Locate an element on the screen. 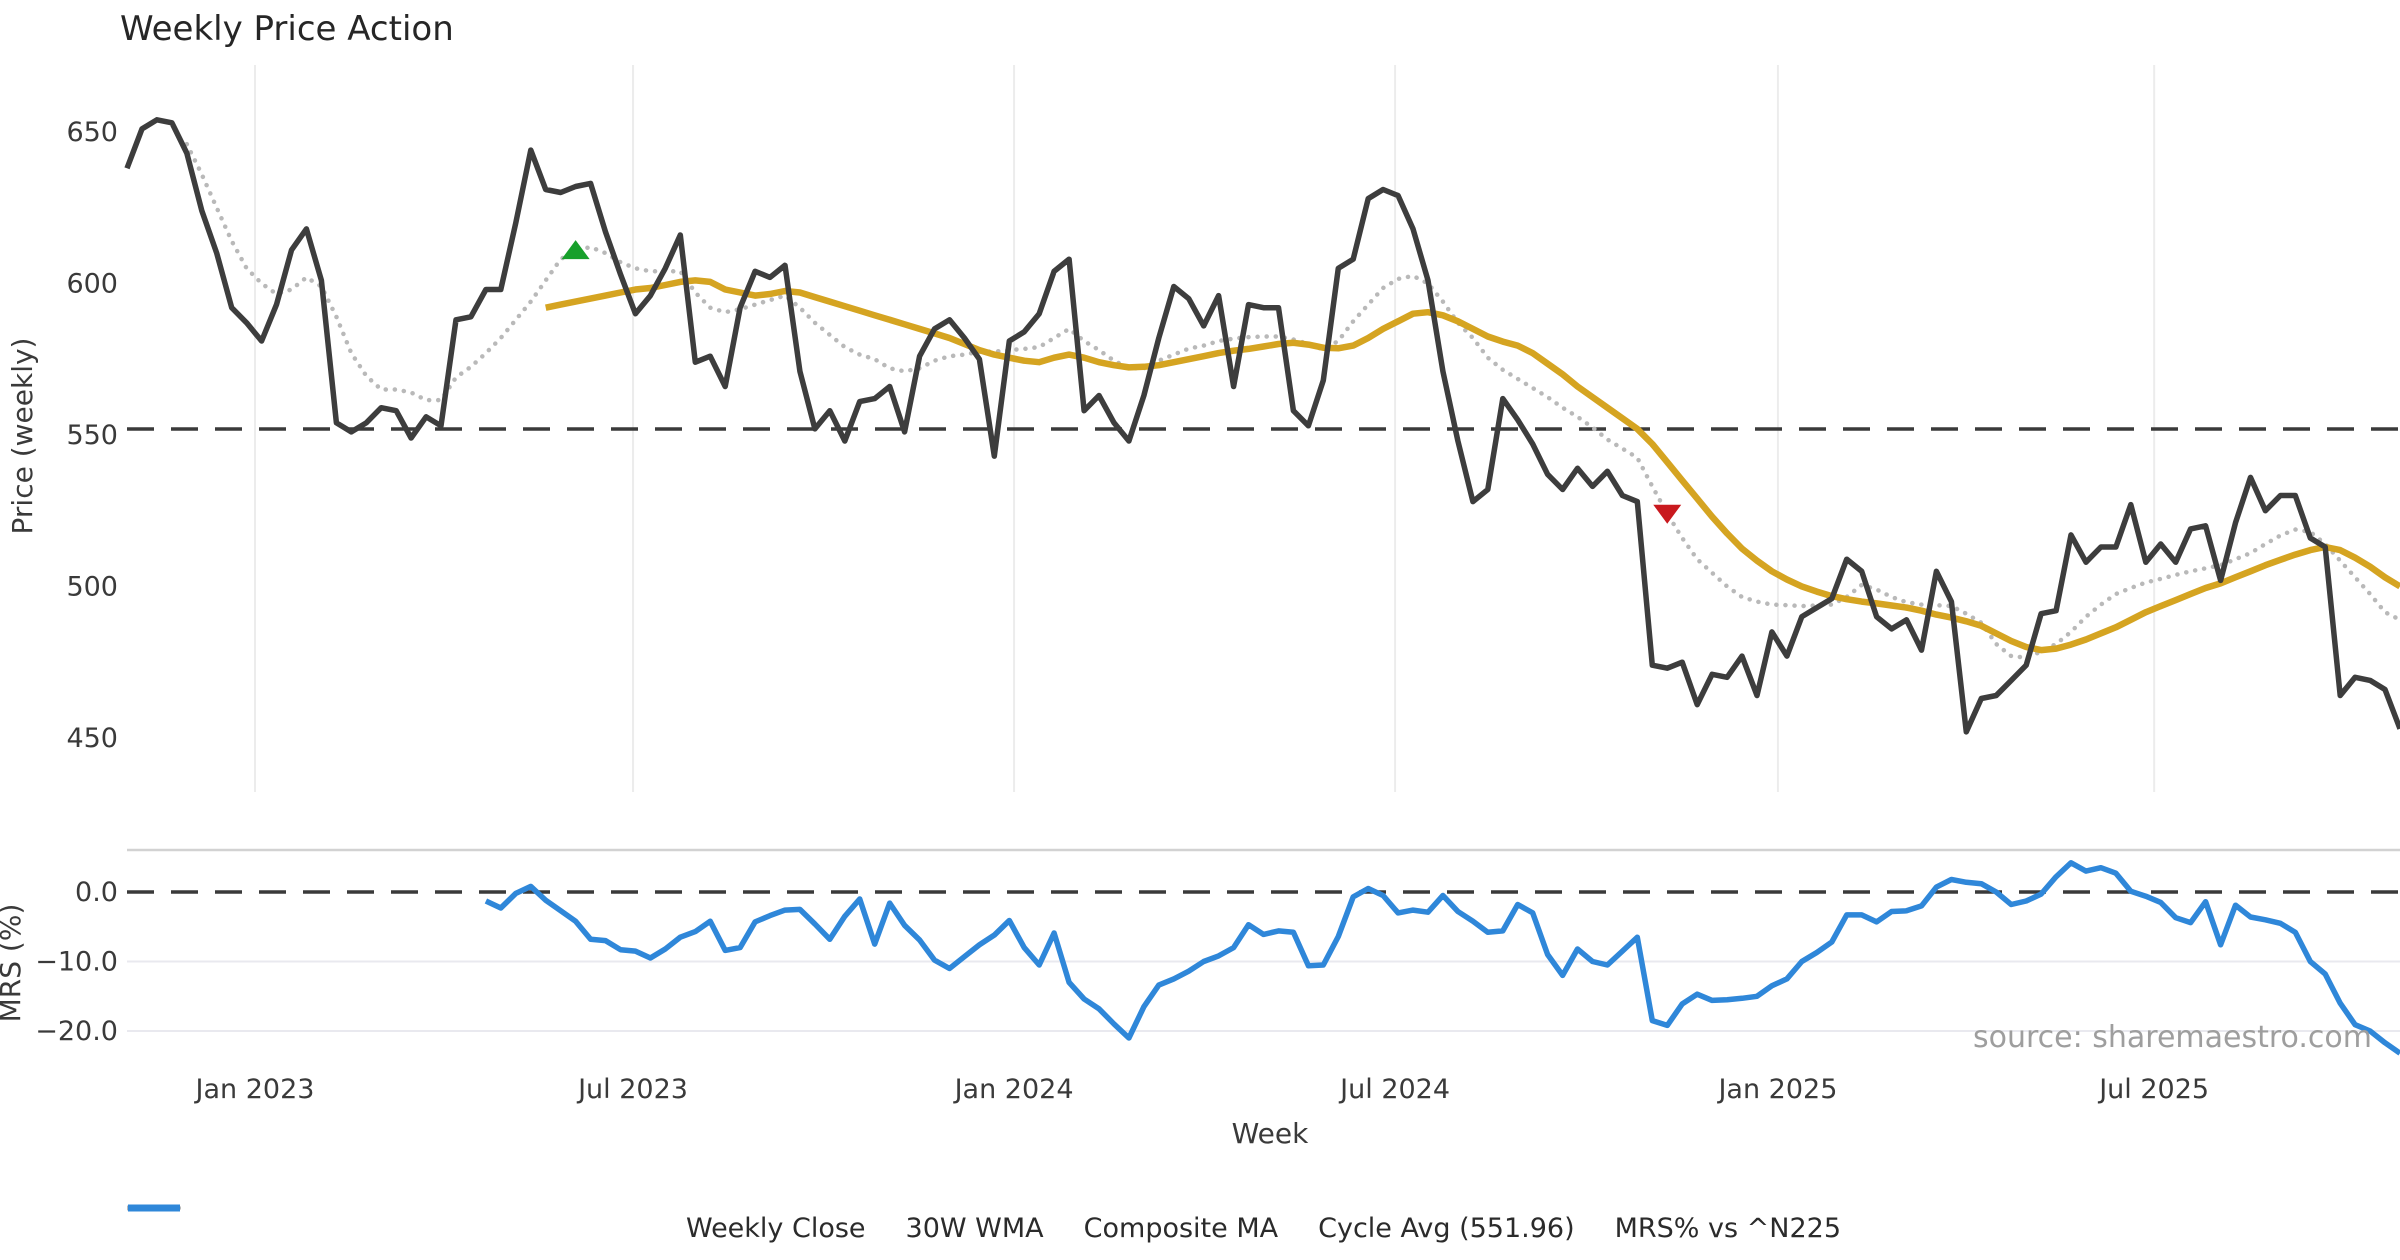 The height and width of the screenshot is (1260, 2400). lower-y-axis-label: MRS (%) is located at coordinates (13, 963).